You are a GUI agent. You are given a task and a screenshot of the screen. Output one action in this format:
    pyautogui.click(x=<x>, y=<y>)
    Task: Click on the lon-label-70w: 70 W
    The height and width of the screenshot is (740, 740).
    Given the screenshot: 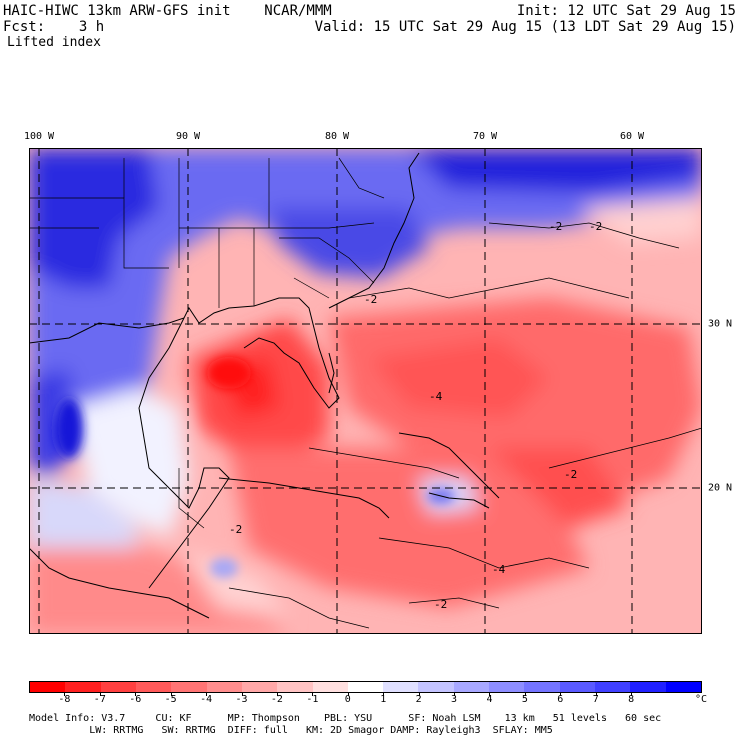 What is the action you would take?
    pyautogui.click(x=485, y=136)
    